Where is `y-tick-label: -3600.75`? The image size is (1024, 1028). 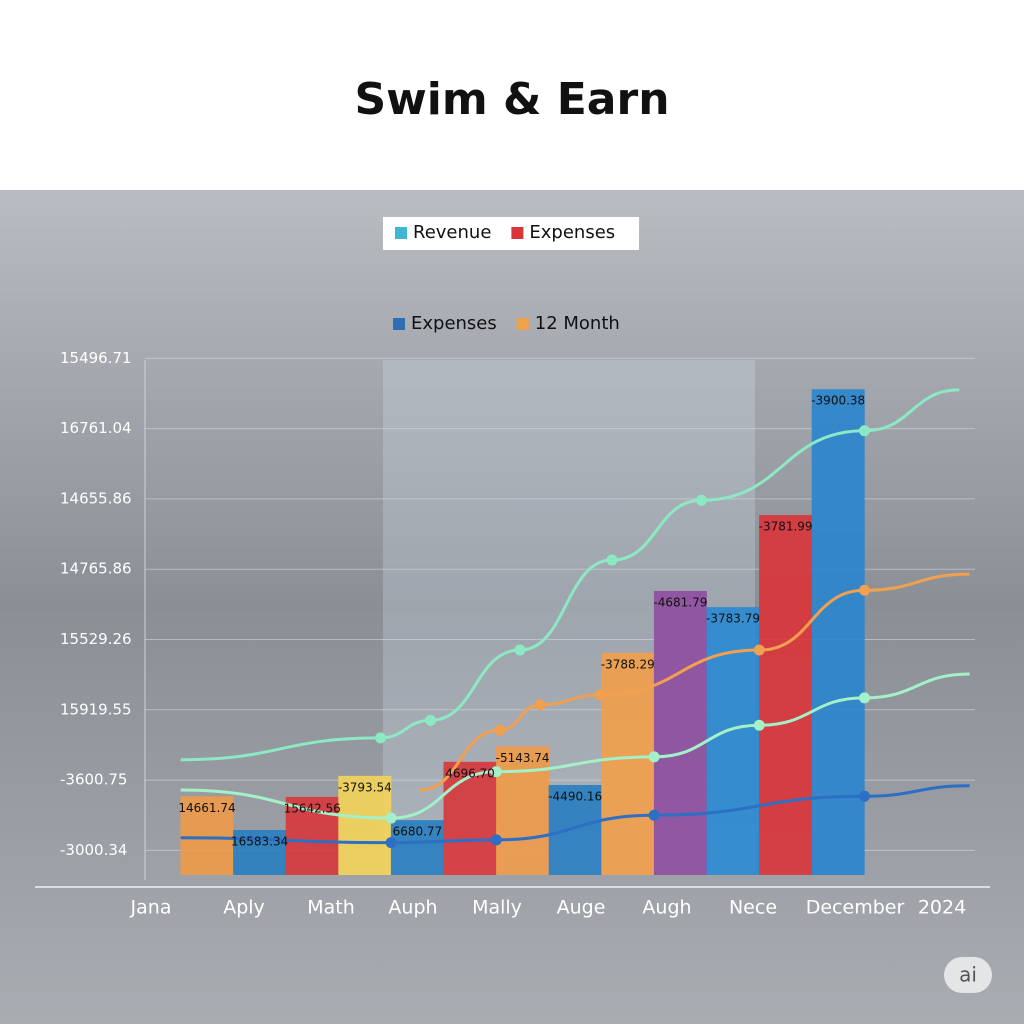 y-tick-label: -3600.75 is located at coordinates (93, 780).